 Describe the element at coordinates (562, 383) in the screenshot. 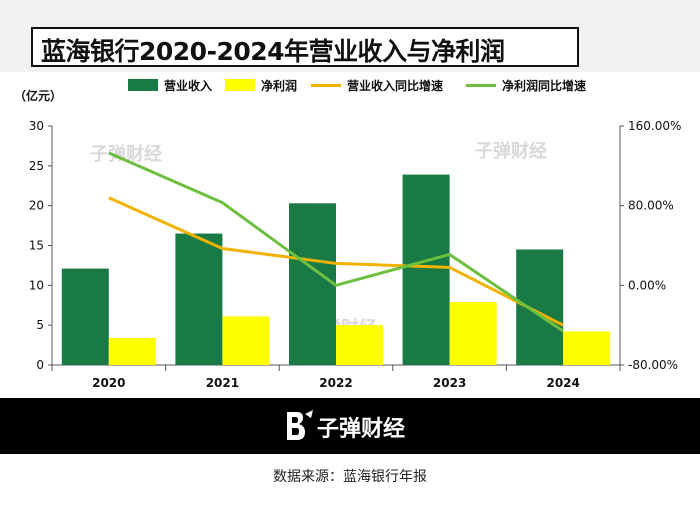

I see `x-tick-label: 2024` at that location.